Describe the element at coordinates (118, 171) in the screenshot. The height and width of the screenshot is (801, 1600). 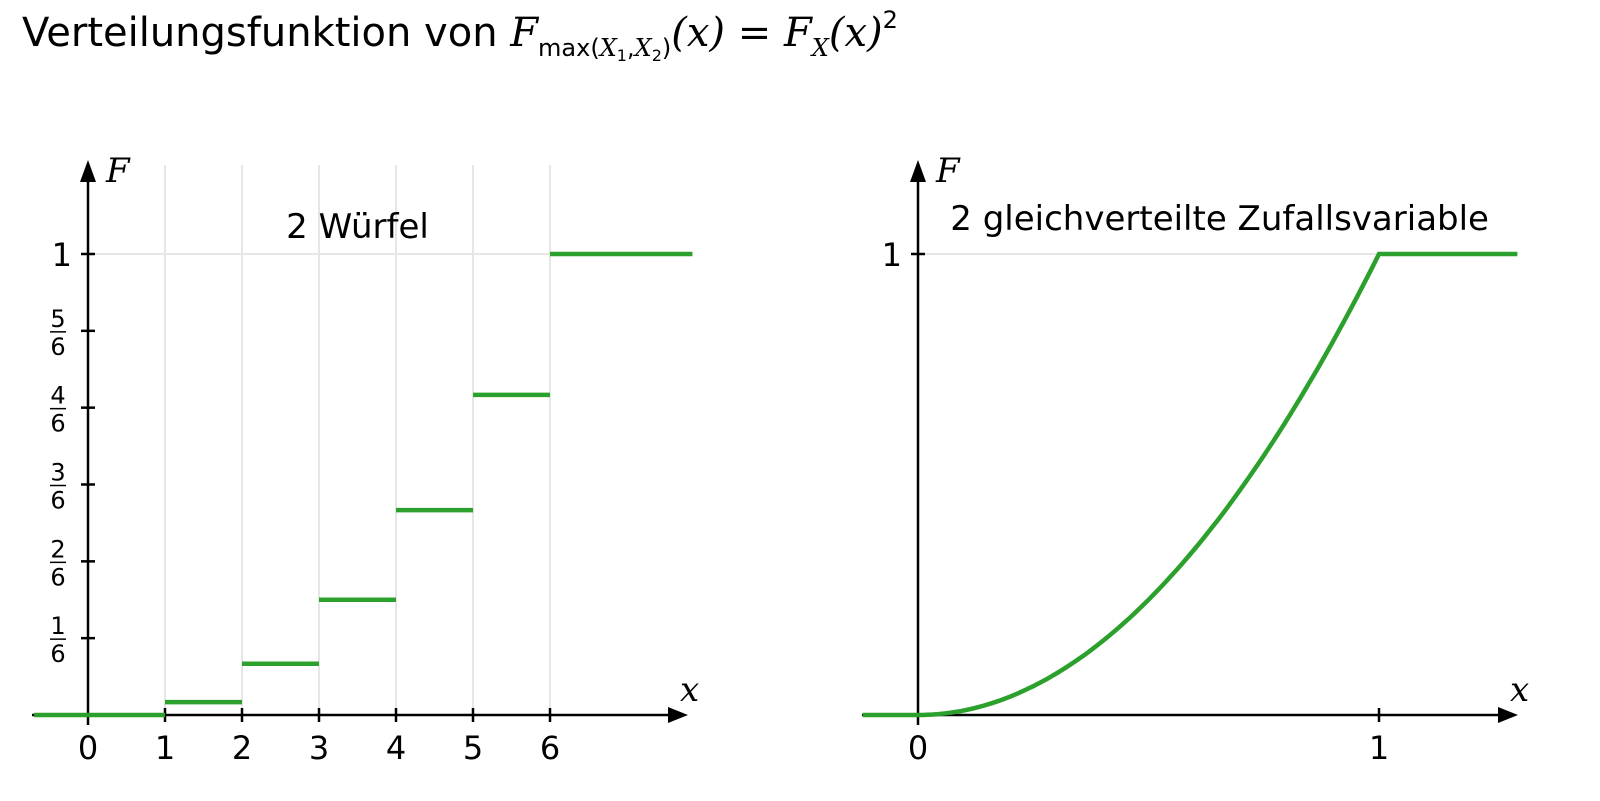
I see `panel1-y-axis-label: F` at that location.